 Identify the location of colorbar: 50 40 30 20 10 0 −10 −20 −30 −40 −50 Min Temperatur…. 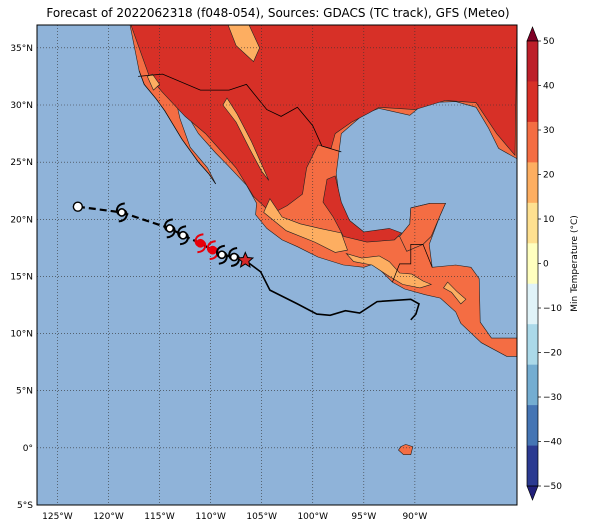
(553, 263).